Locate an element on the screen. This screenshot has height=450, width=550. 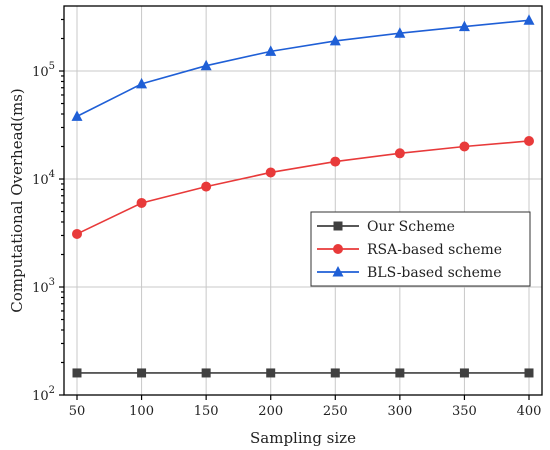
y-tick-label: 10⁴ is located at coordinates (43, 178).